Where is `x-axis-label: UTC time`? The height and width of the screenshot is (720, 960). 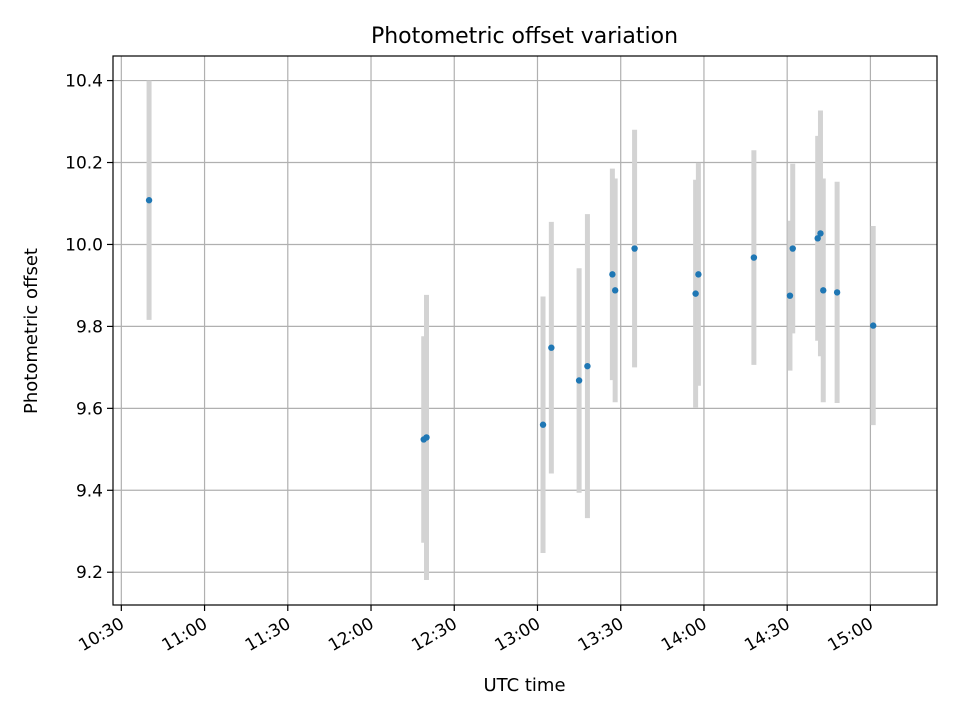 x-axis-label: UTC time is located at coordinates (524, 685).